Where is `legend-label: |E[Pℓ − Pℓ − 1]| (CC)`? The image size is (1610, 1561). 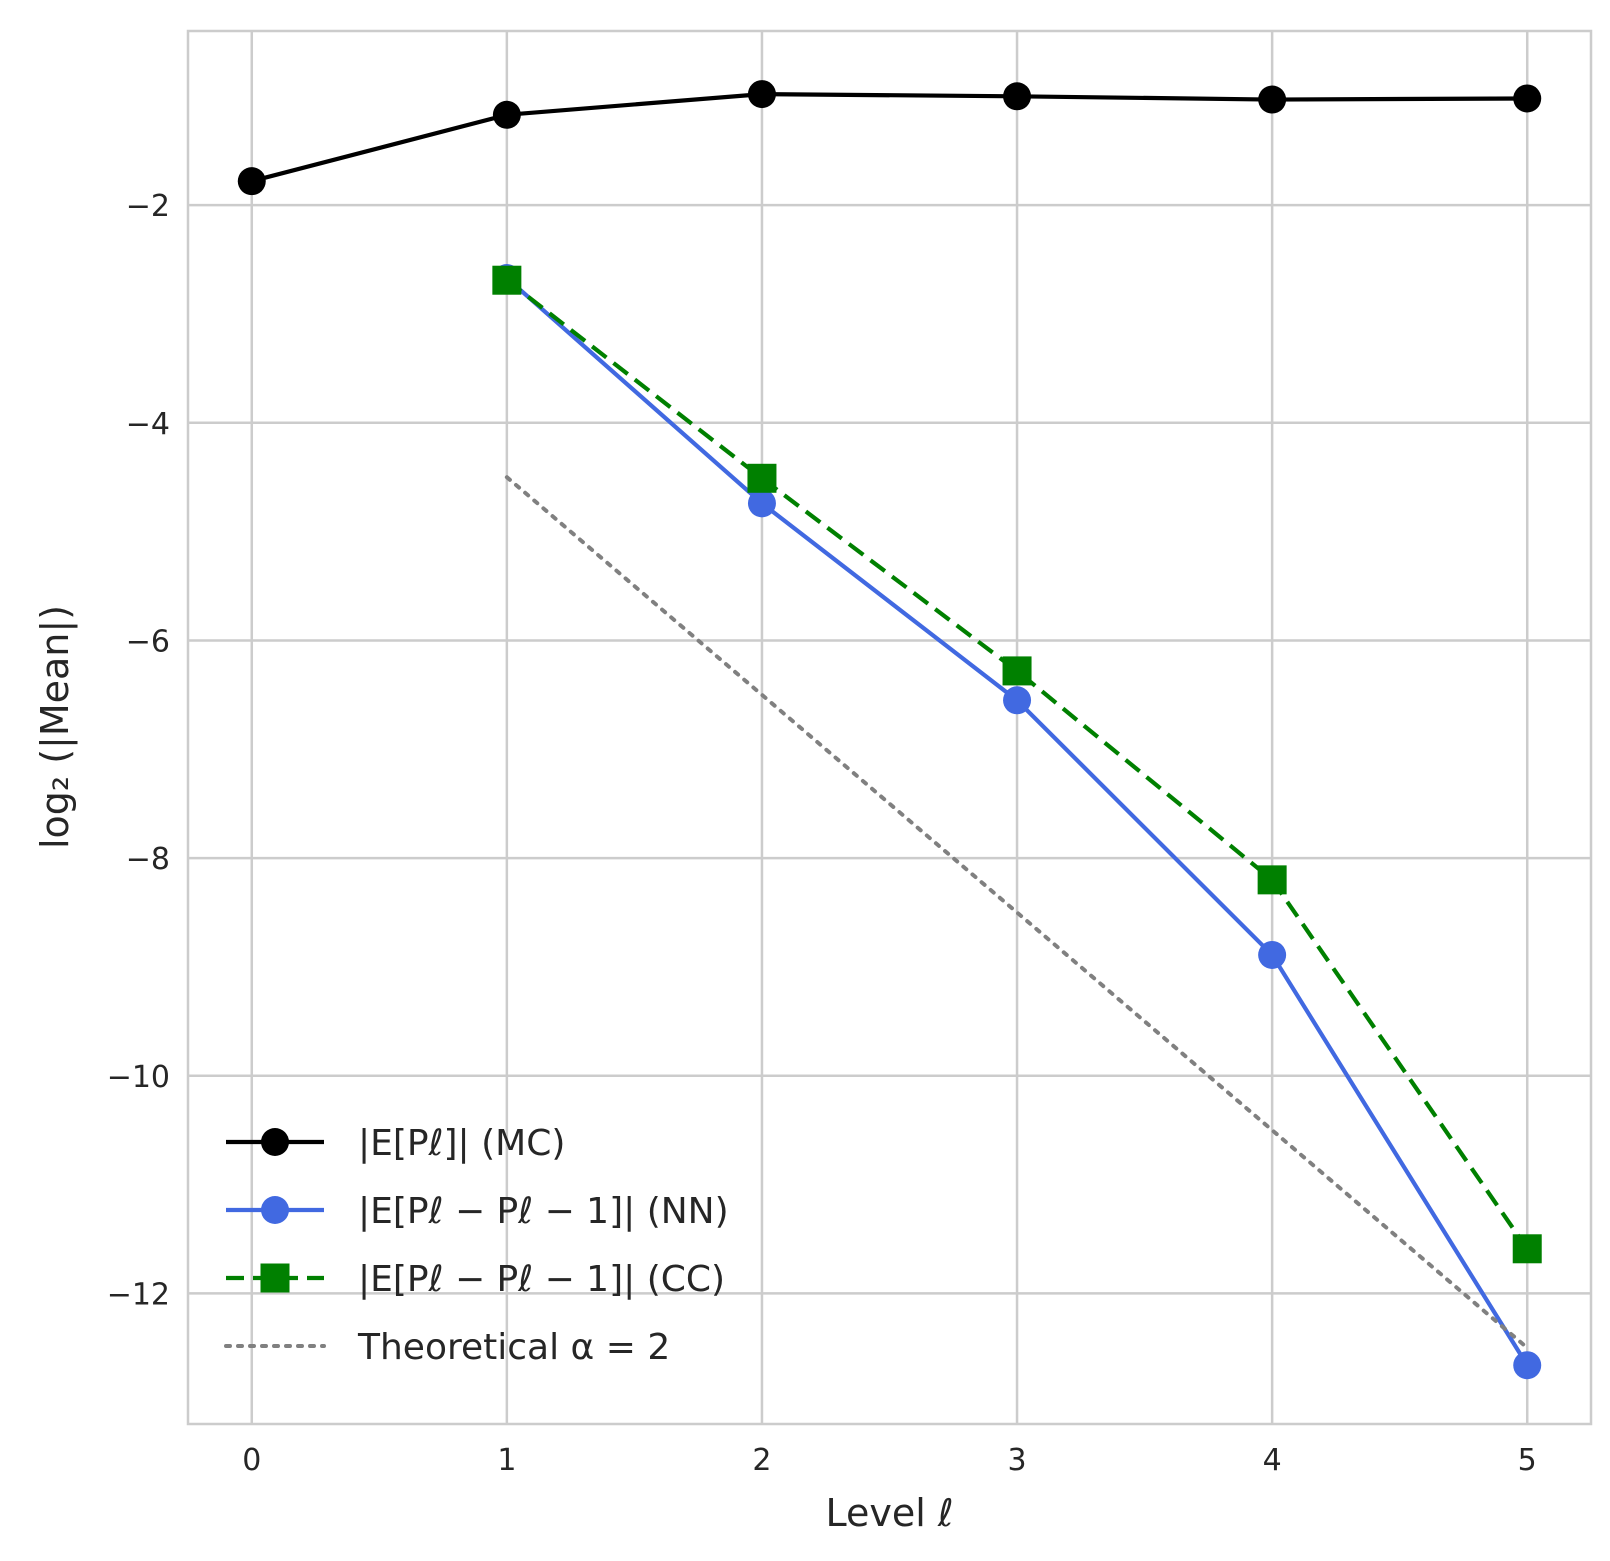
legend-label: |E[Pℓ − Pℓ − 1]| (CC) is located at coordinates (541, 1279).